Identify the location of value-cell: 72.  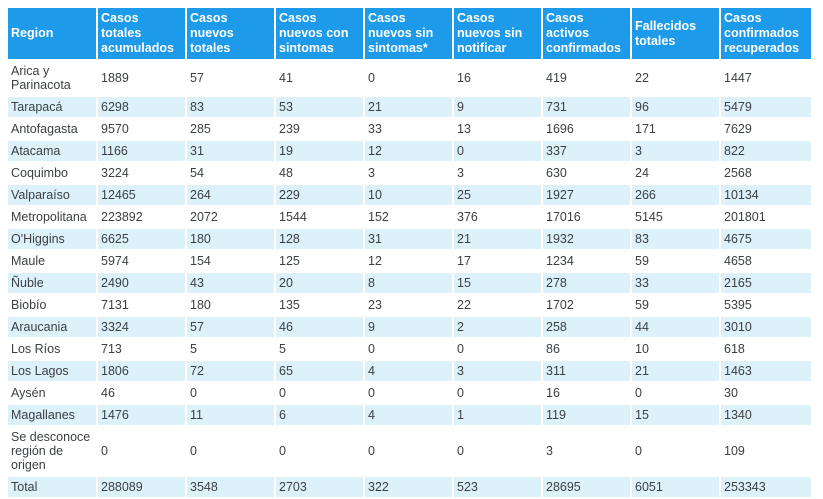
(230, 371).